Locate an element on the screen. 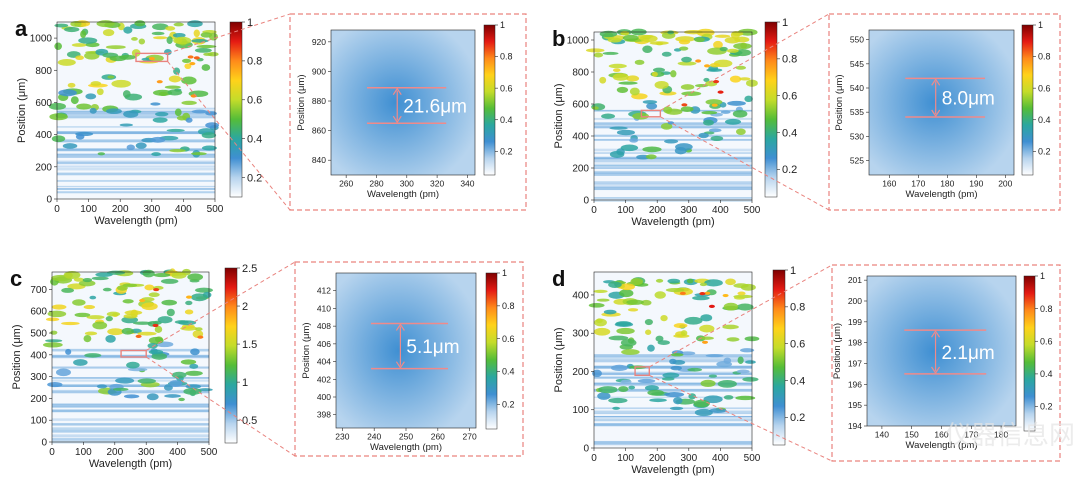 The width and height of the screenshot is (1080, 483). panel-d-inset-width-label: 2.1μm is located at coordinates (968, 353).